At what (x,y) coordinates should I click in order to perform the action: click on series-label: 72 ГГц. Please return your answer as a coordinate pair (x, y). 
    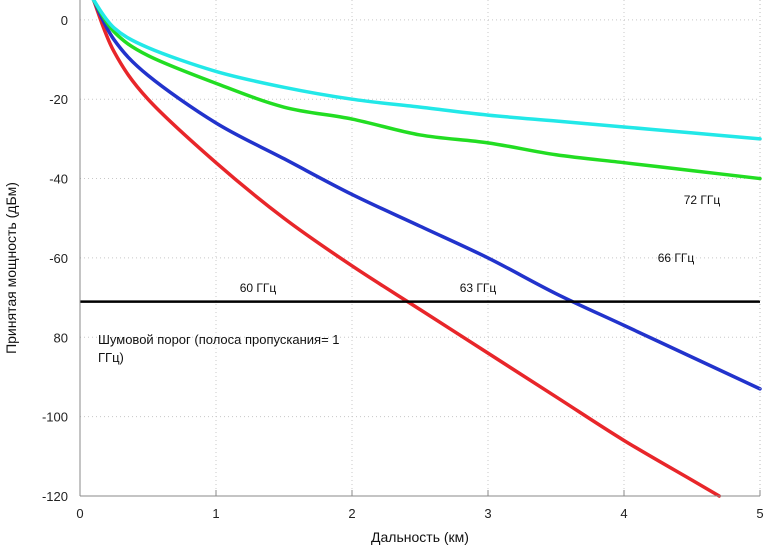
    Looking at the image, I should click on (702, 200).